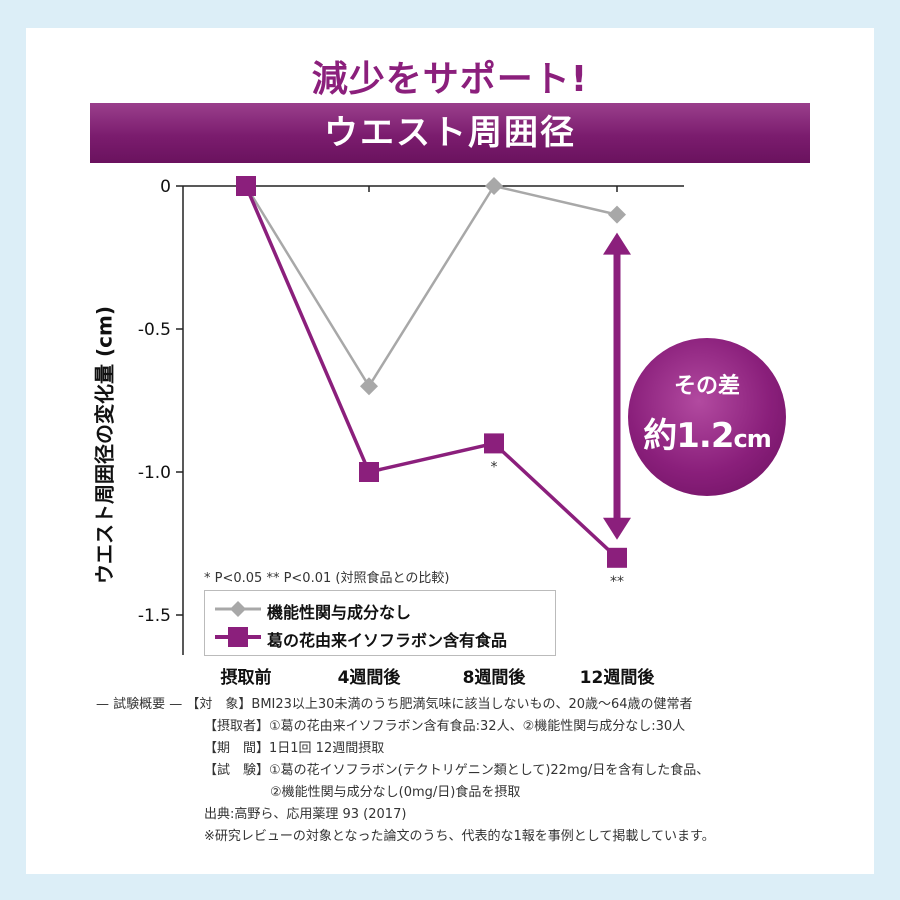  What do you see at coordinates (459, 836) in the screenshot?
I see `note-line: ※研究レビューの対象となった論文のうち、代表的な1報を事例として掲載しています。` at bounding box center [459, 836].